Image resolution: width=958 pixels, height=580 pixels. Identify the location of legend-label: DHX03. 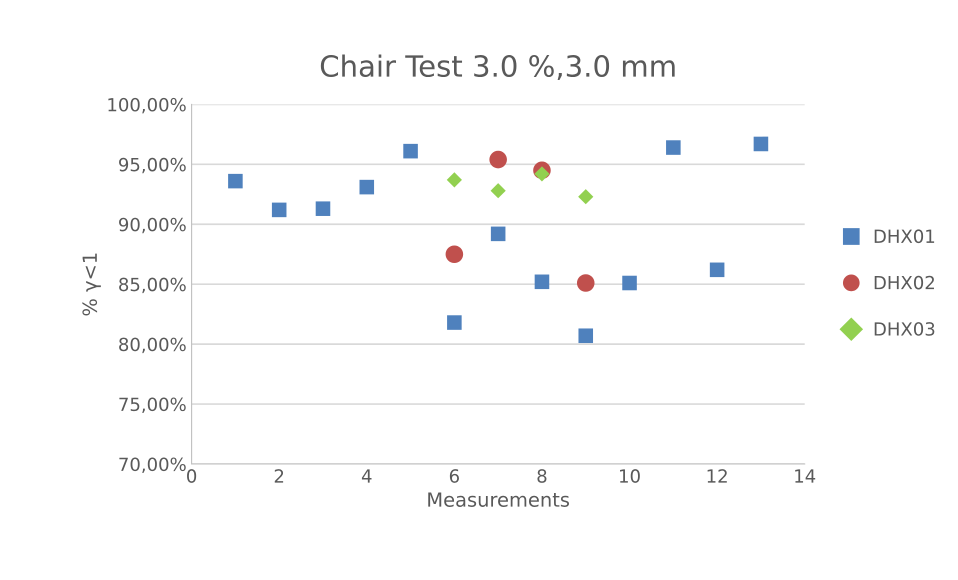
(904, 329).